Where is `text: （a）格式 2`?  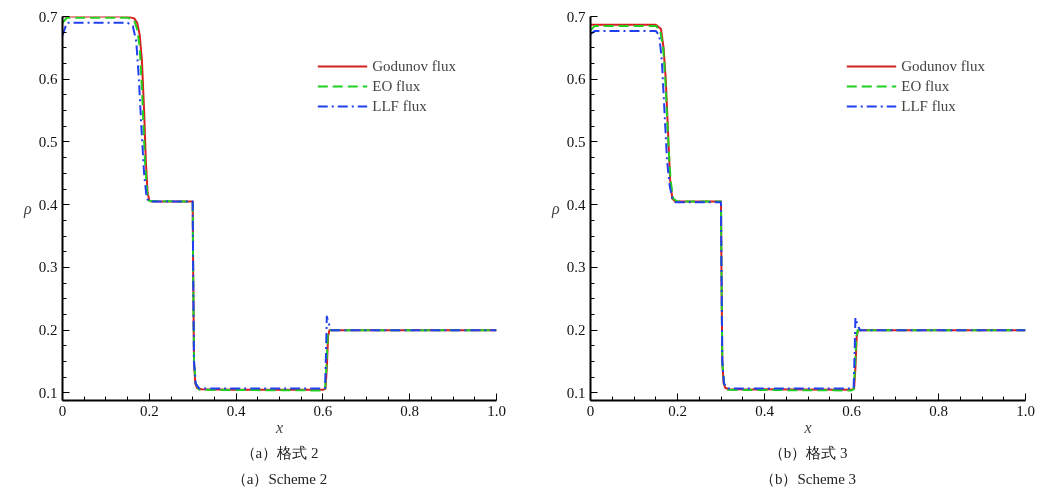 text: （a）格式 2 is located at coordinates (279, 452).